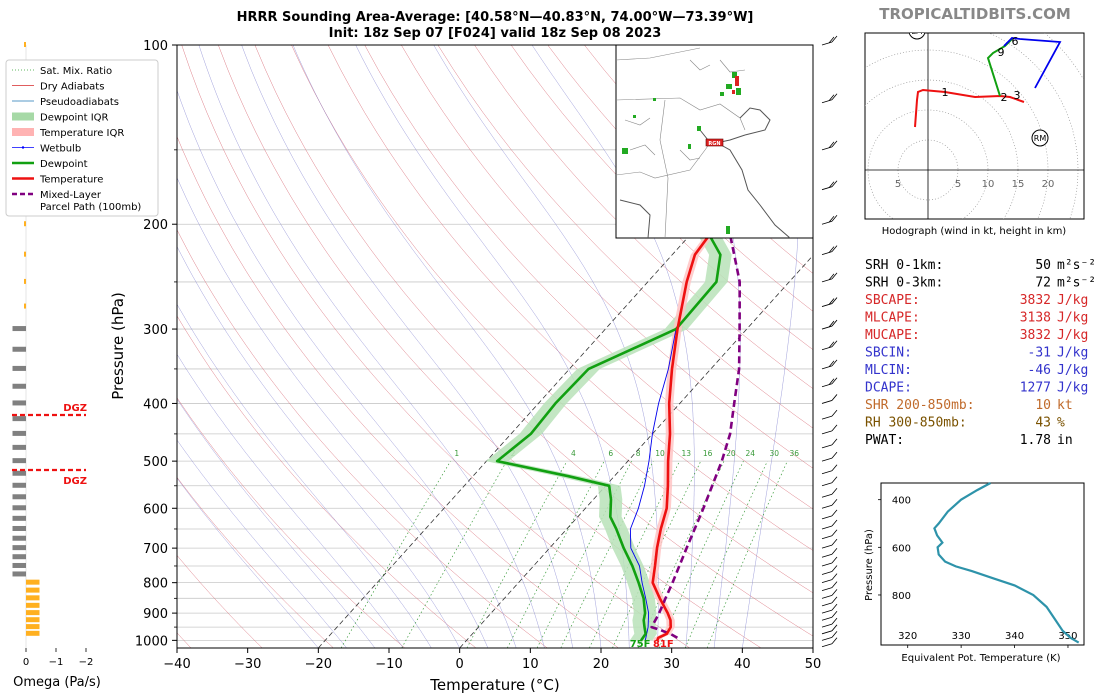 This screenshot has height=700, width=1100. Describe the element at coordinates (640, 644) in the screenshot. I see `surface-dewpoint-label: 75F` at that location.